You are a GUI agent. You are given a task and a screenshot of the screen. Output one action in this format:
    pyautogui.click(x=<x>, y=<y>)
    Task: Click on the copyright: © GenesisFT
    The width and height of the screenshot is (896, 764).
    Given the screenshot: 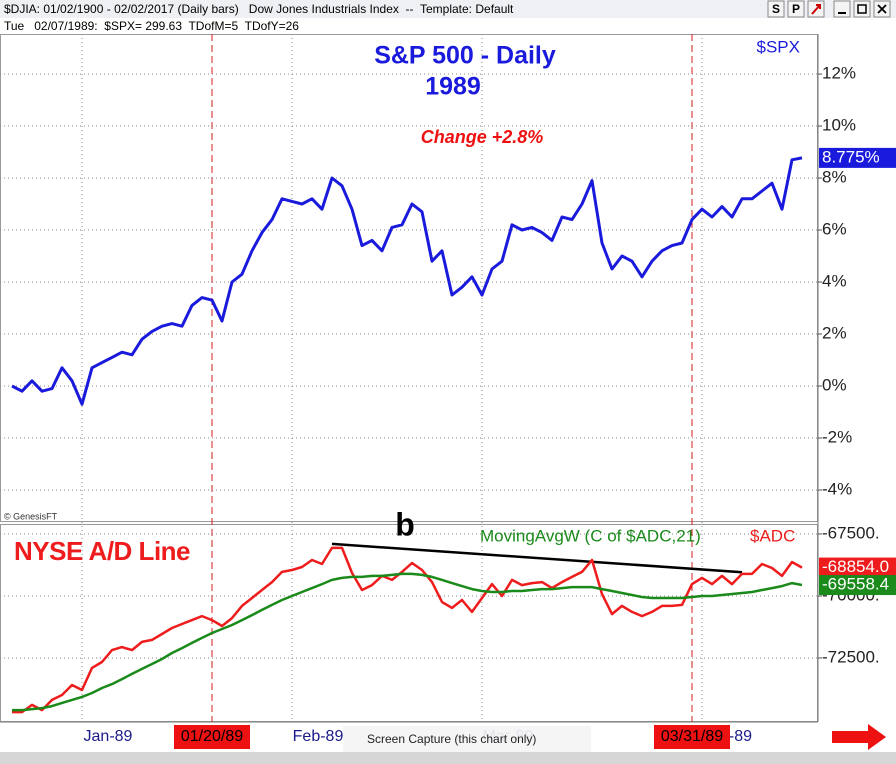 What is the action you would take?
    pyautogui.click(x=31, y=516)
    